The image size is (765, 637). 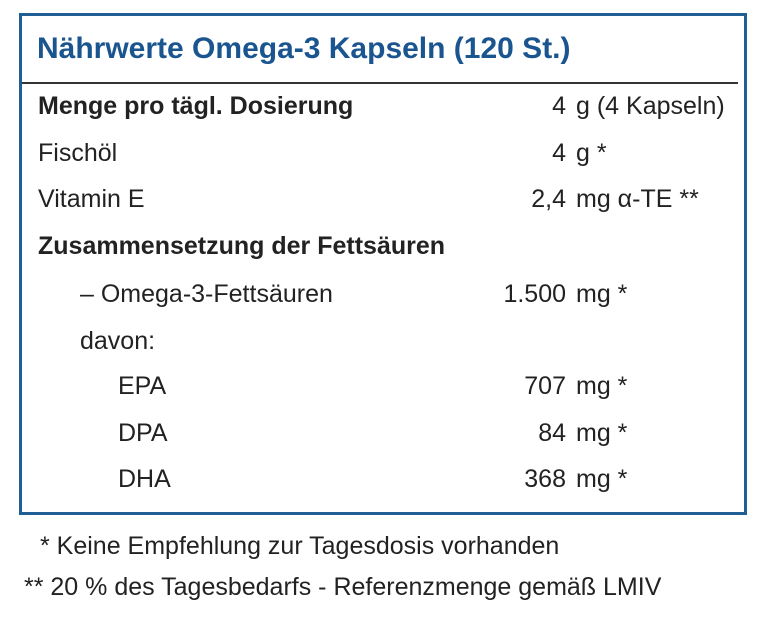 I want to click on row-label: Menge pro tägl. Dosierung, so click(x=196, y=106).